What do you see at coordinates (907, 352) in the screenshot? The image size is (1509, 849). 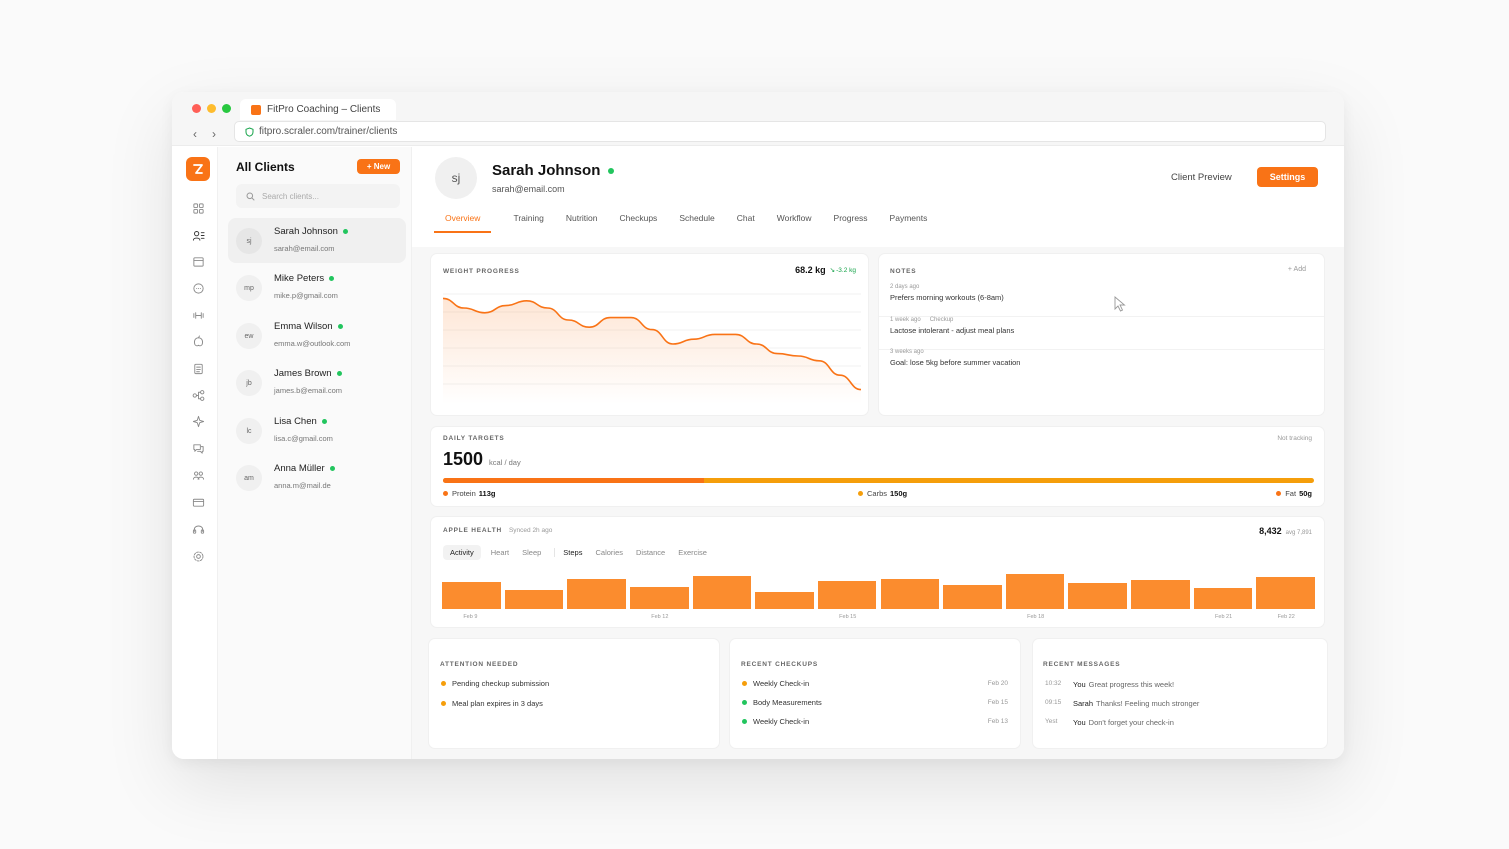 I see `note-date: 3 weeks ago` at bounding box center [907, 352].